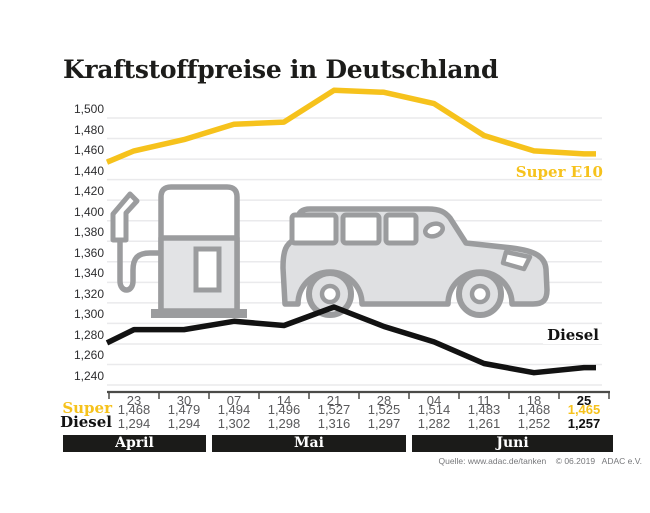  What do you see at coordinates (88, 109) in the screenshot?
I see `y-axis-label: 1,500` at bounding box center [88, 109].